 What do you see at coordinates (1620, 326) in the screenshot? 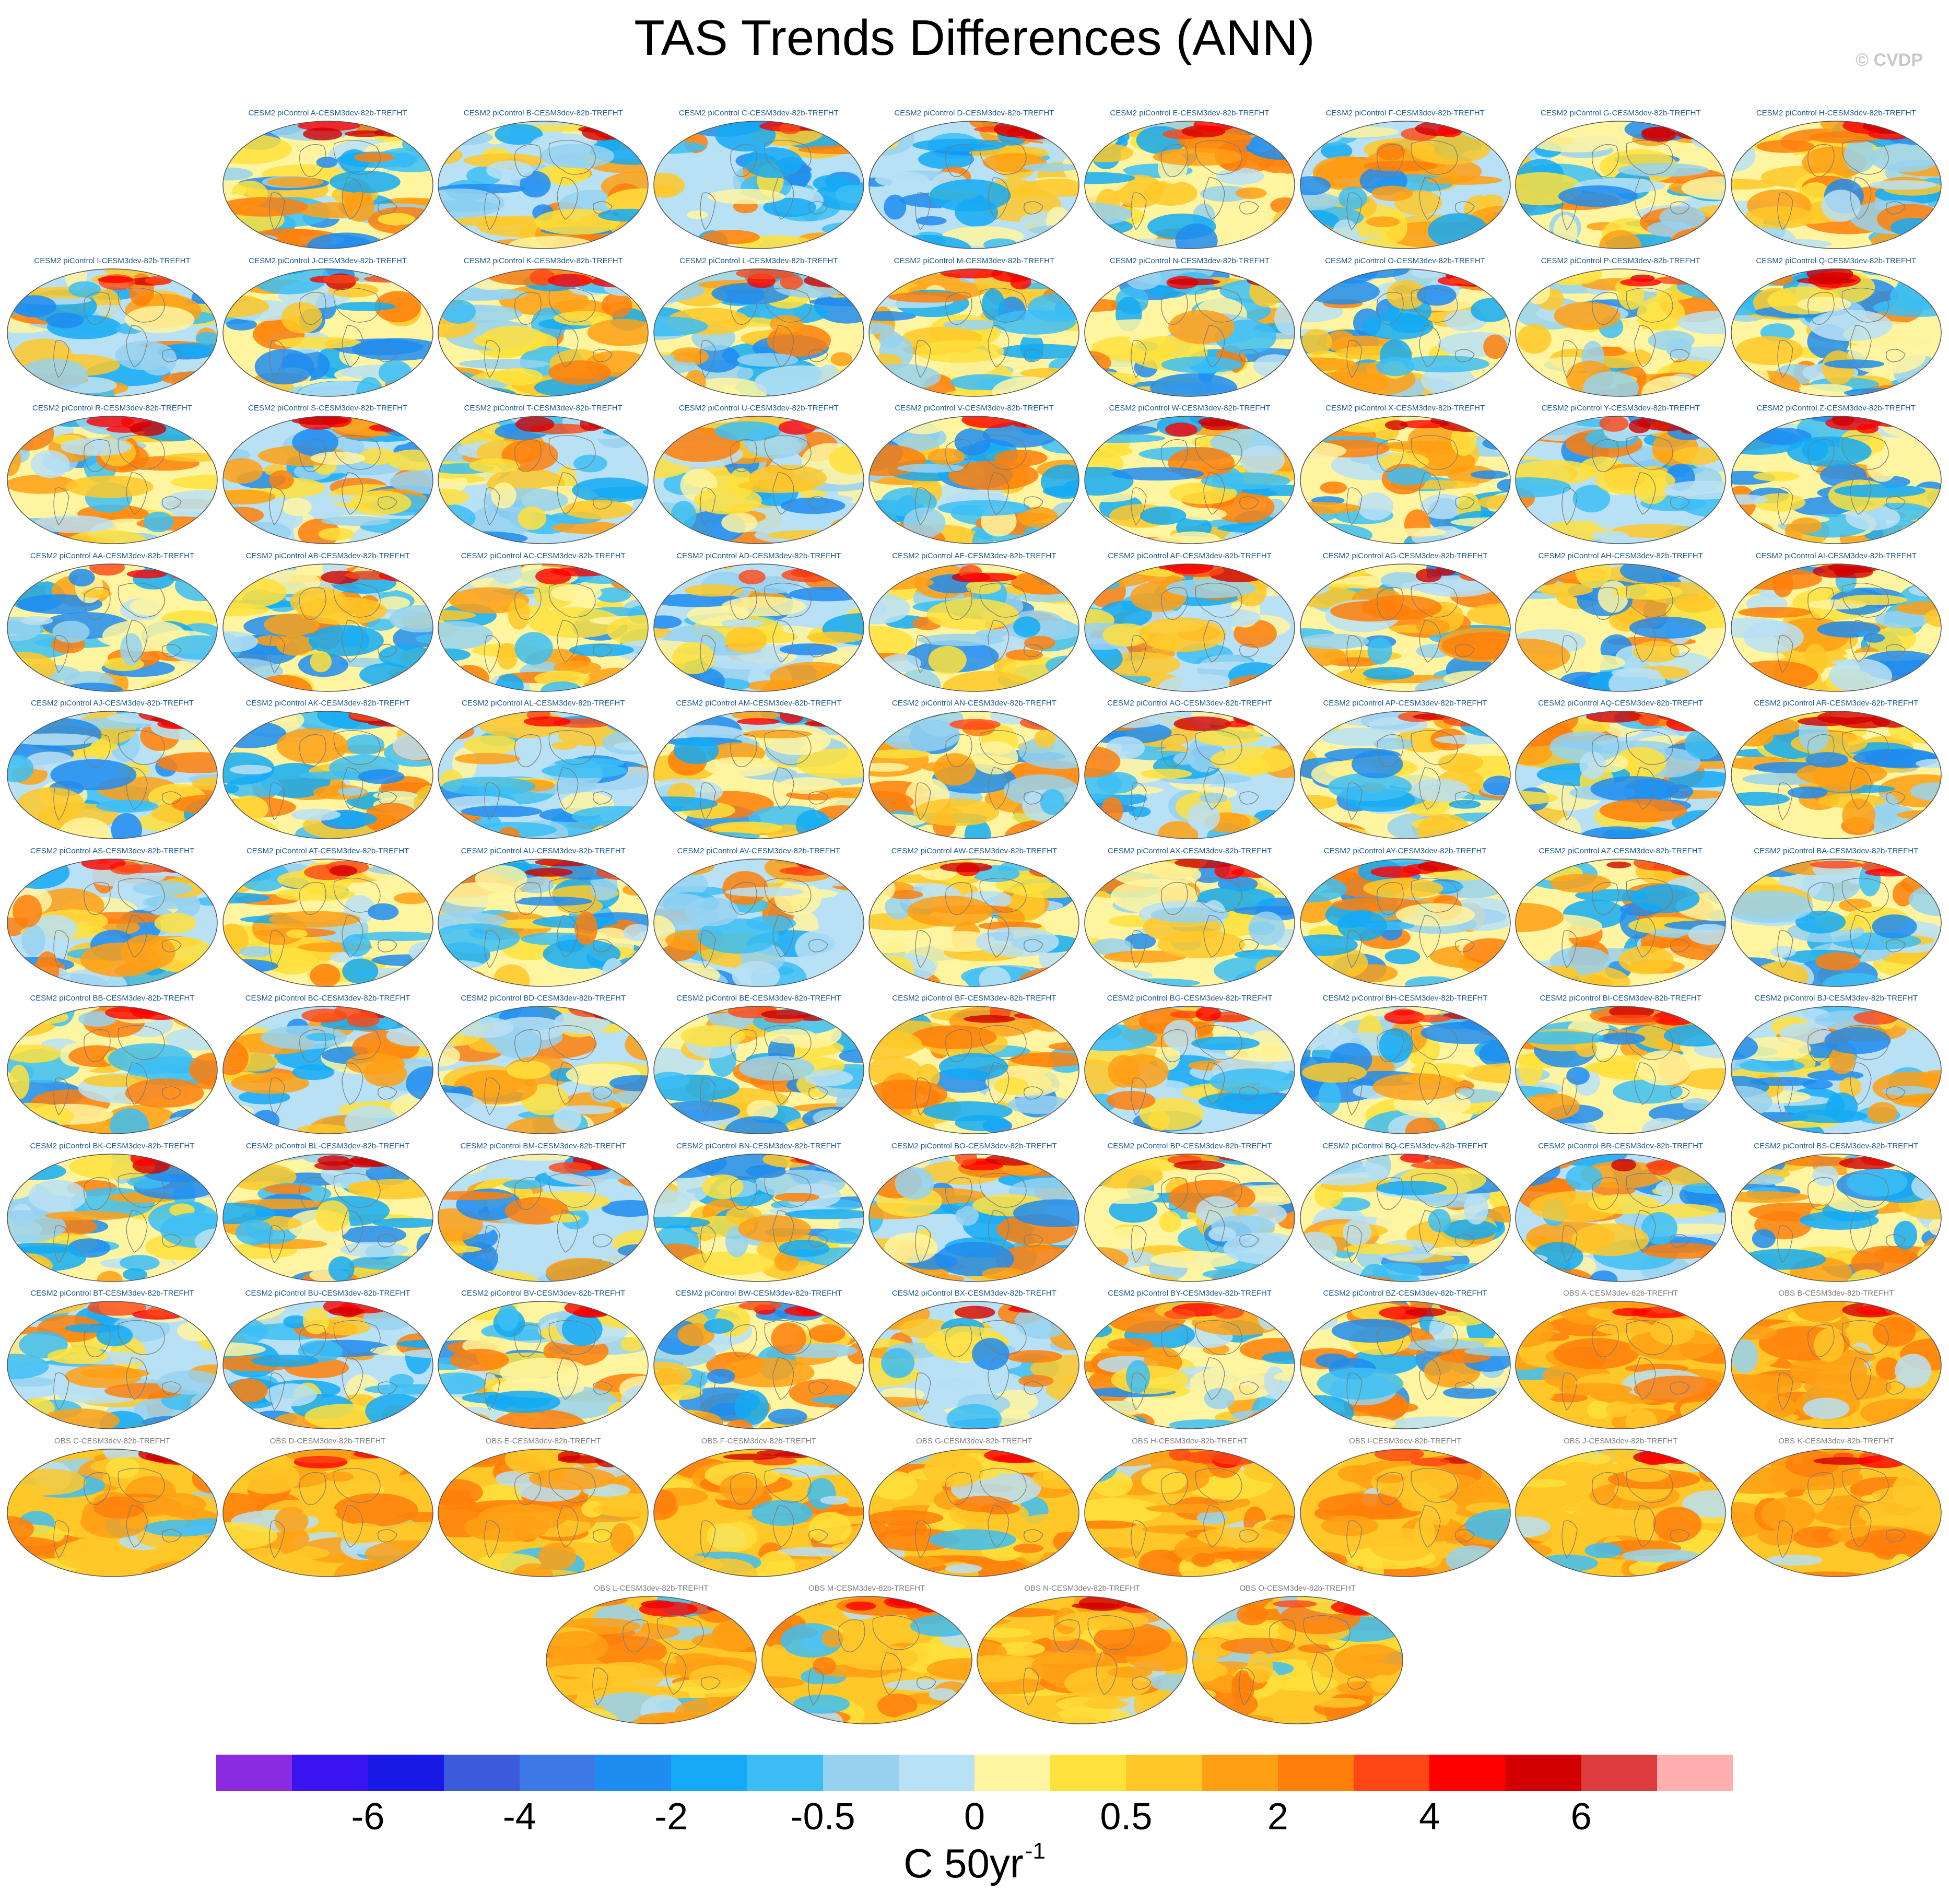
I see `map-panel: CESM2 piControl P-CESM3dev-82b-TREFHT` at bounding box center [1620, 326].